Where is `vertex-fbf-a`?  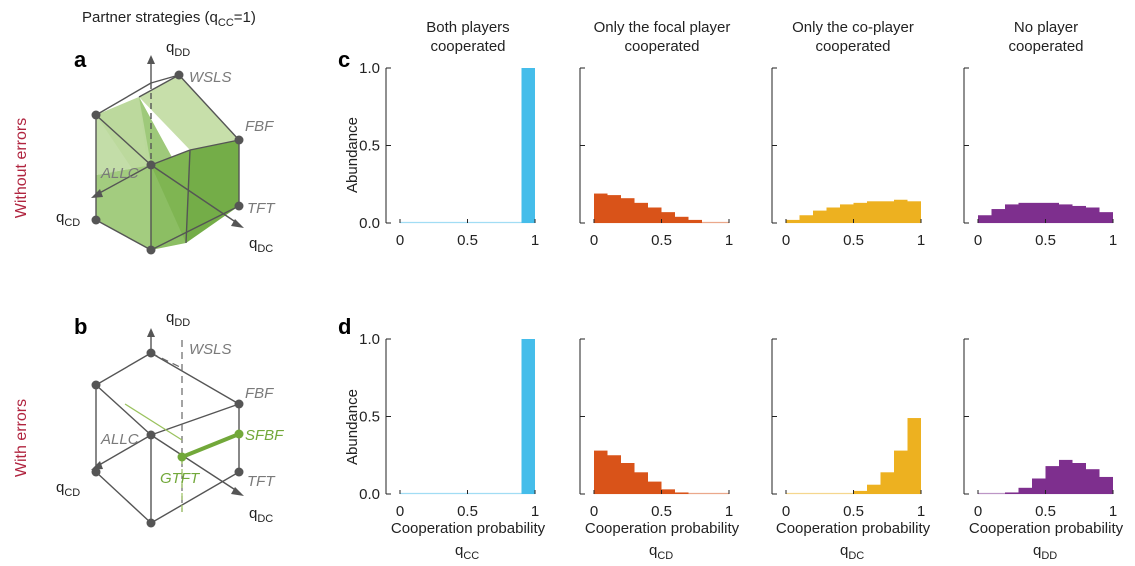 vertex-fbf-a is located at coordinates (239, 140).